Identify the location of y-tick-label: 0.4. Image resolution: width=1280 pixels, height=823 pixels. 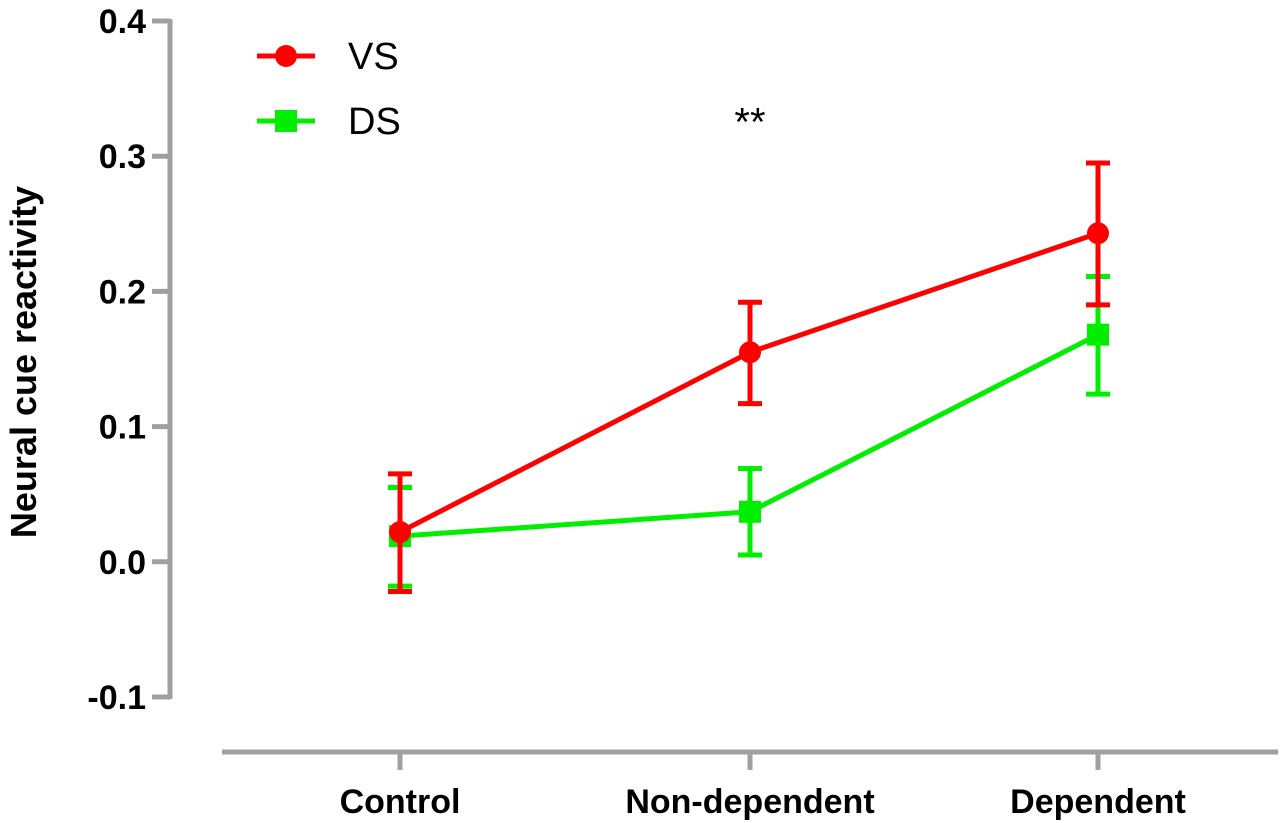
(122, 22).